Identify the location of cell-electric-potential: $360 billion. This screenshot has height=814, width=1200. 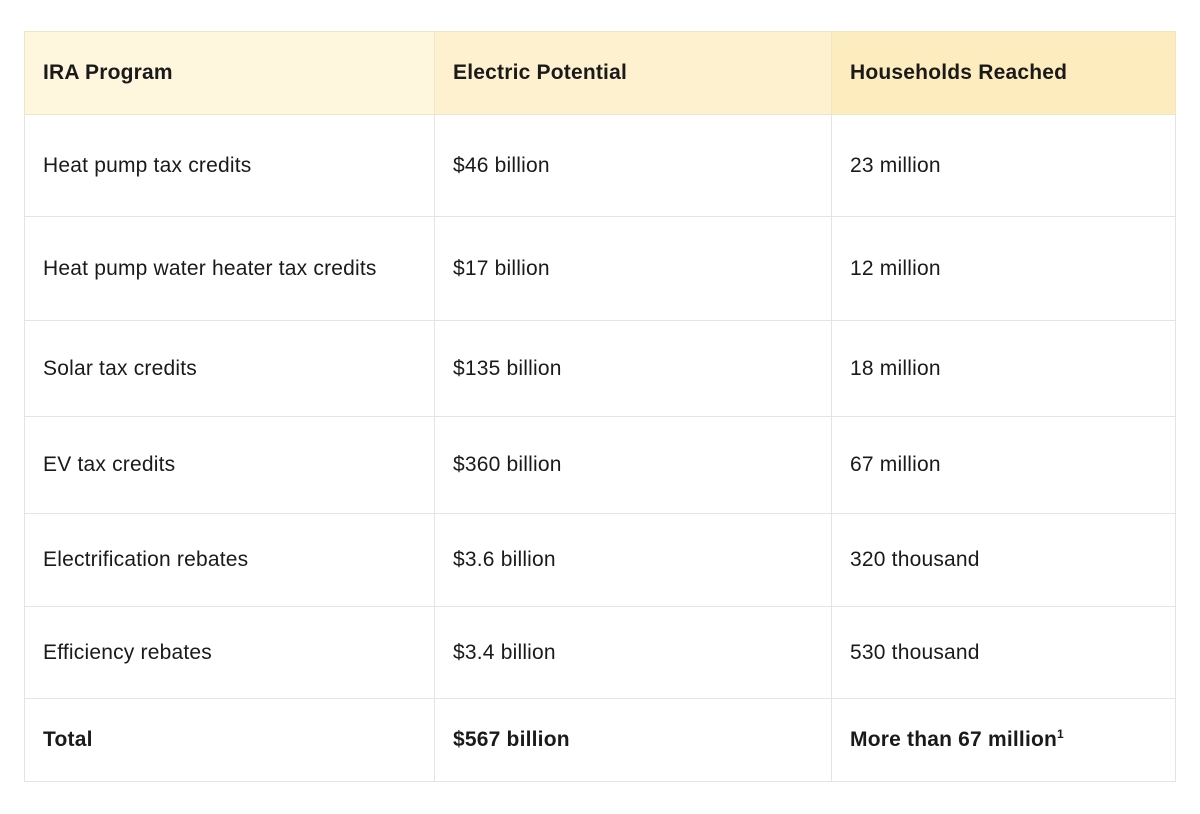
(633, 465).